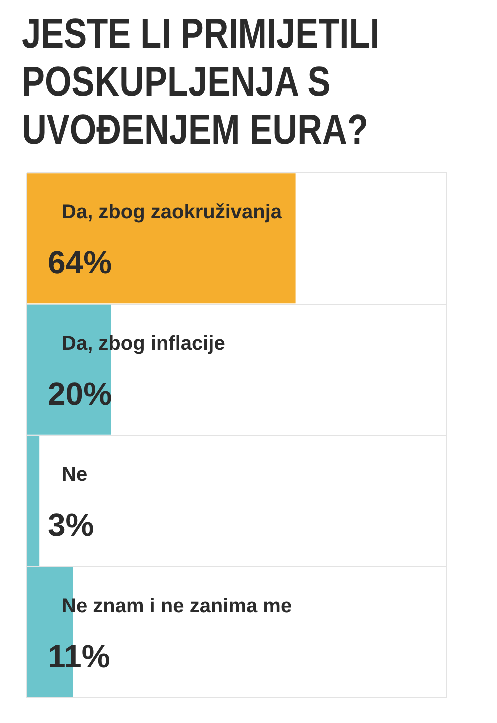 The width and height of the screenshot is (497, 723). I want to click on chart-title: JESTE LI PRIMIJETILI POSKUPLJENJA S UVOĐENJEM EURA?, so click(201, 82).